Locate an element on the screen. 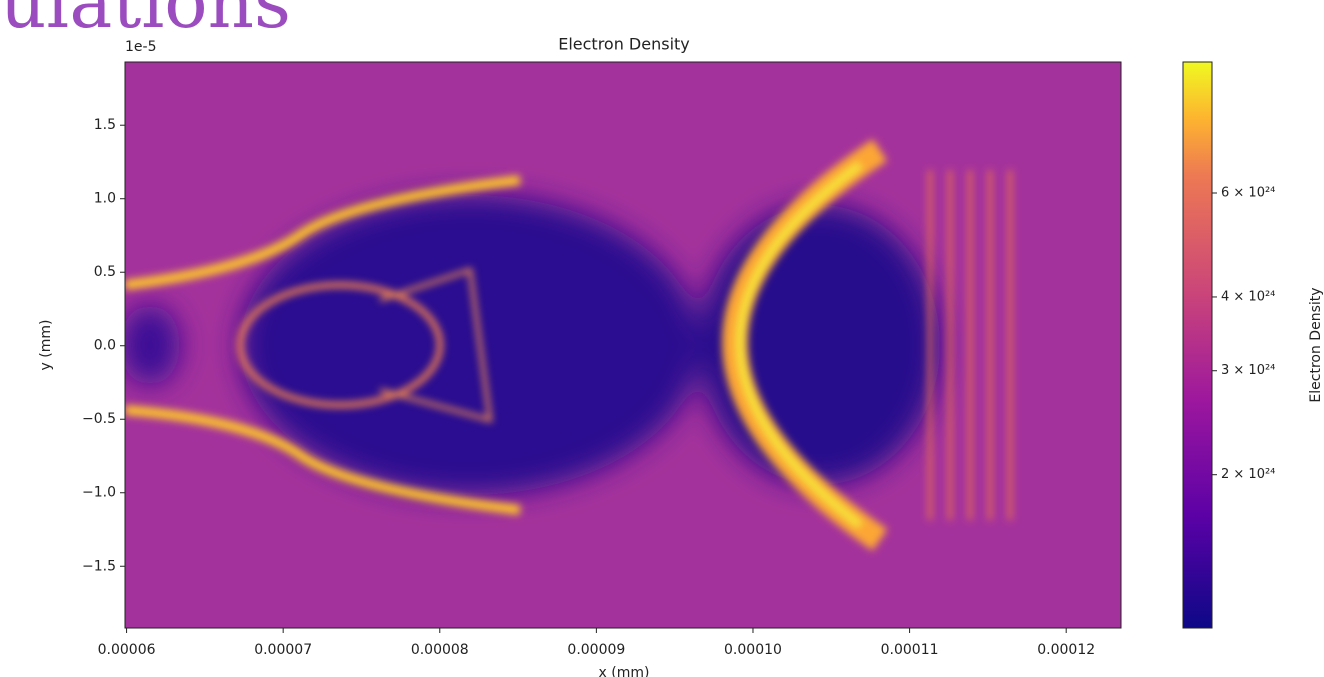  x-tick-label: 0.00009 is located at coordinates (596, 650).